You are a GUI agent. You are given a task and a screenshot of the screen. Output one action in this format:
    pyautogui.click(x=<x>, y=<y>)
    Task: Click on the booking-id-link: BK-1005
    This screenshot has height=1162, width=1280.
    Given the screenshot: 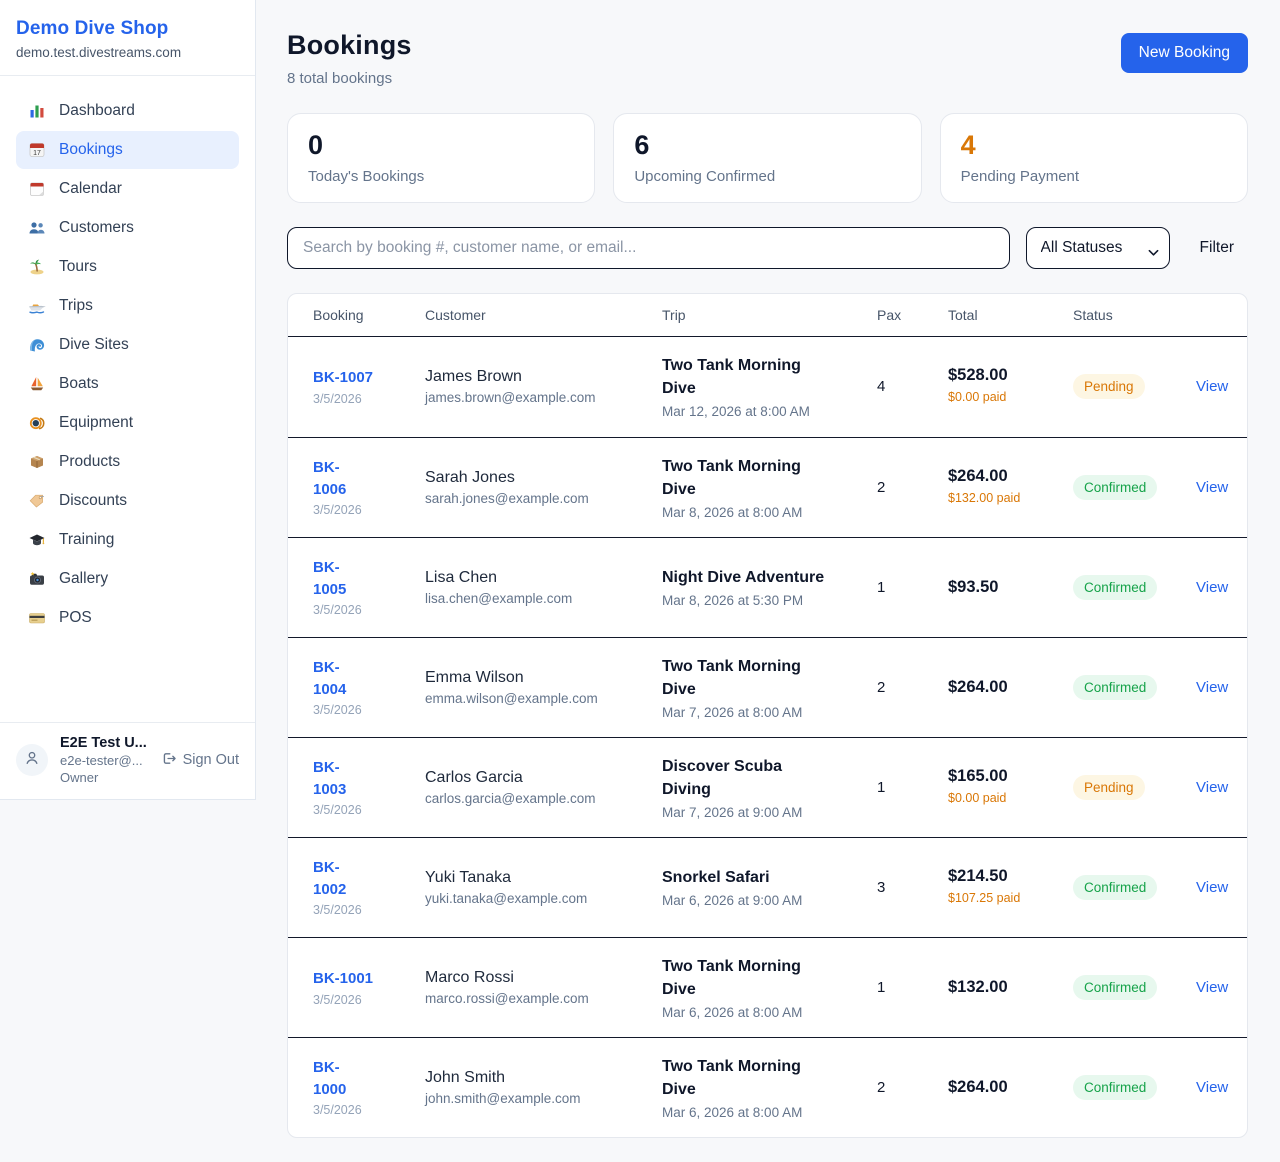 What is the action you would take?
    pyautogui.click(x=330, y=578)
    